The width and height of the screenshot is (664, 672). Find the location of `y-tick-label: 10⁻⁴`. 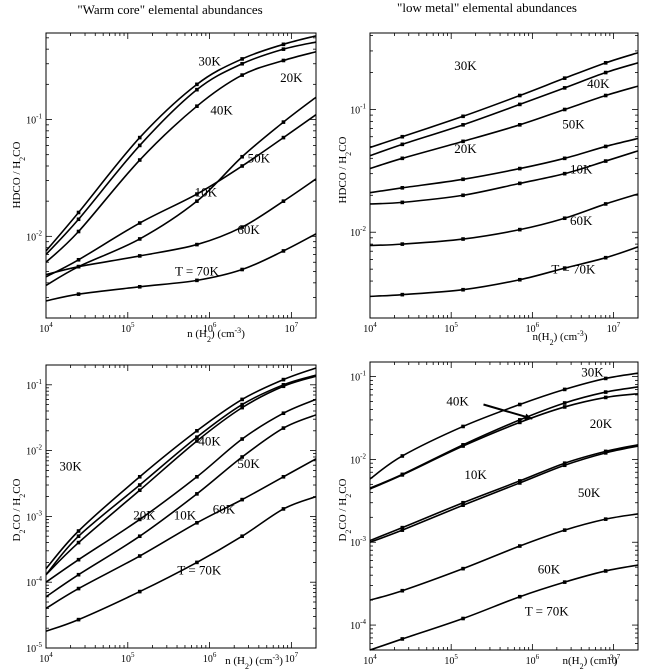

y-tick-label: 10⁻⁴ is located at coordinates (358, 625).